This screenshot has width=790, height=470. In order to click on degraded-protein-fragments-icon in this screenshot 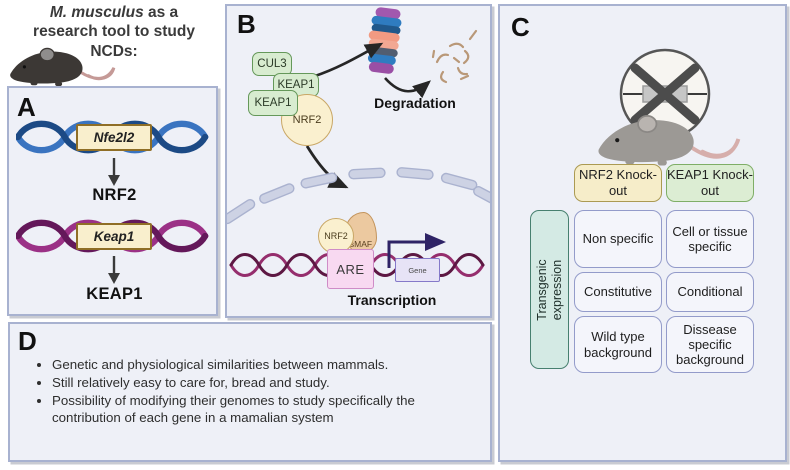, I will do `click(454, 56)`.